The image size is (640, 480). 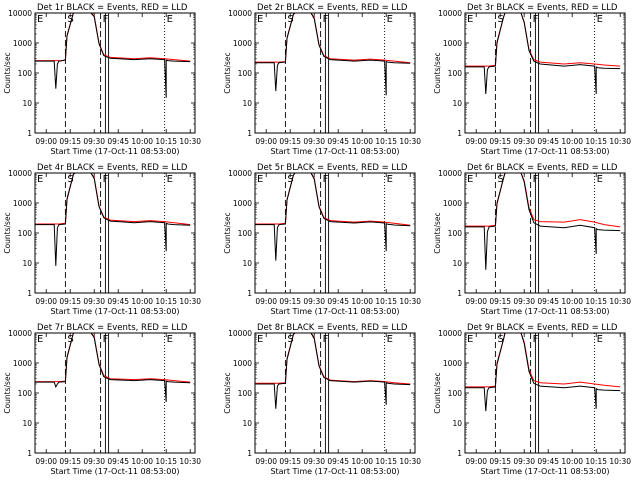 I want to click on panel-title: Det 6r BLACK = Events, RED = LLD, so click(x=542, y=168).